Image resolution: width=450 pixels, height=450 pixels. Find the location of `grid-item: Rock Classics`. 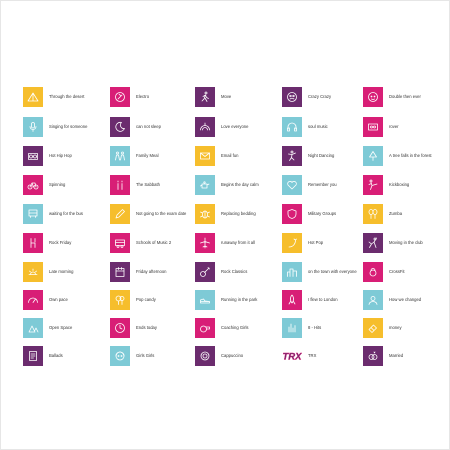

grid-item: Rock Classics is located at coordinates (221, 272).